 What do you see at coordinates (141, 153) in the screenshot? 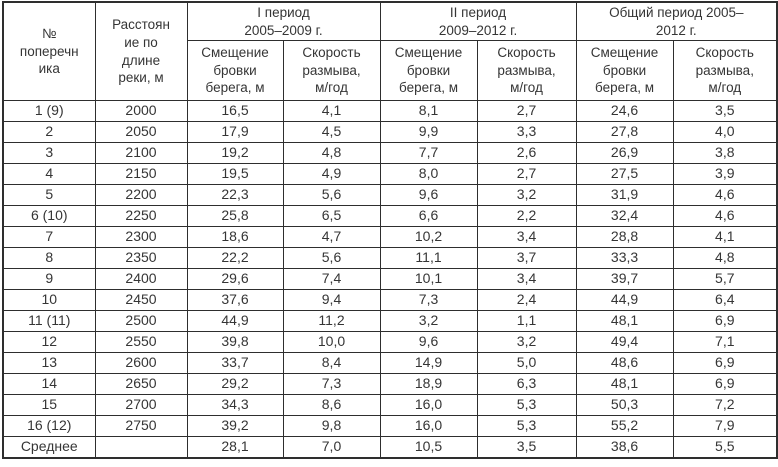
I see `value-cell: 2100` at bounding box center [141, 153].